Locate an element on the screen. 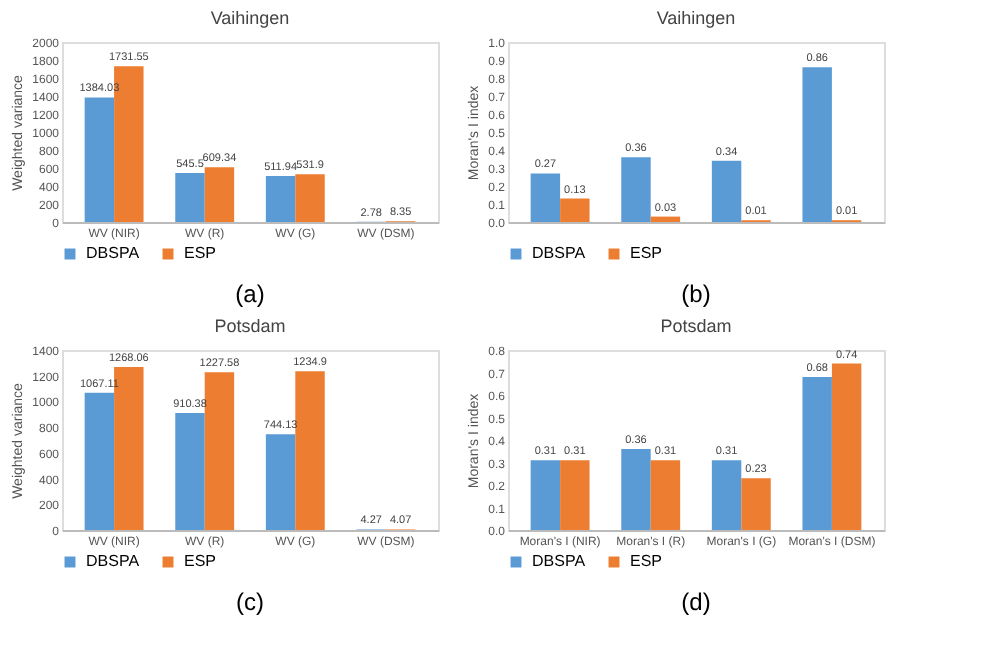 Image resolution: width=994 pixels, height=658 pixels. text: (a) is located at coordinates (250, 294).